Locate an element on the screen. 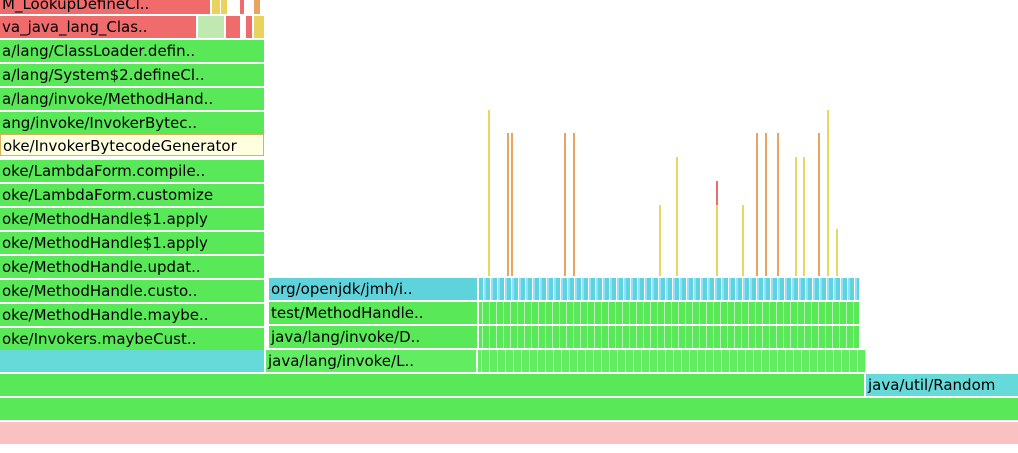 Image resolution: width=1018 pixels, height=453 pixels. frame-java-util-random: java/util/Random is located at coordinates (942, 385).